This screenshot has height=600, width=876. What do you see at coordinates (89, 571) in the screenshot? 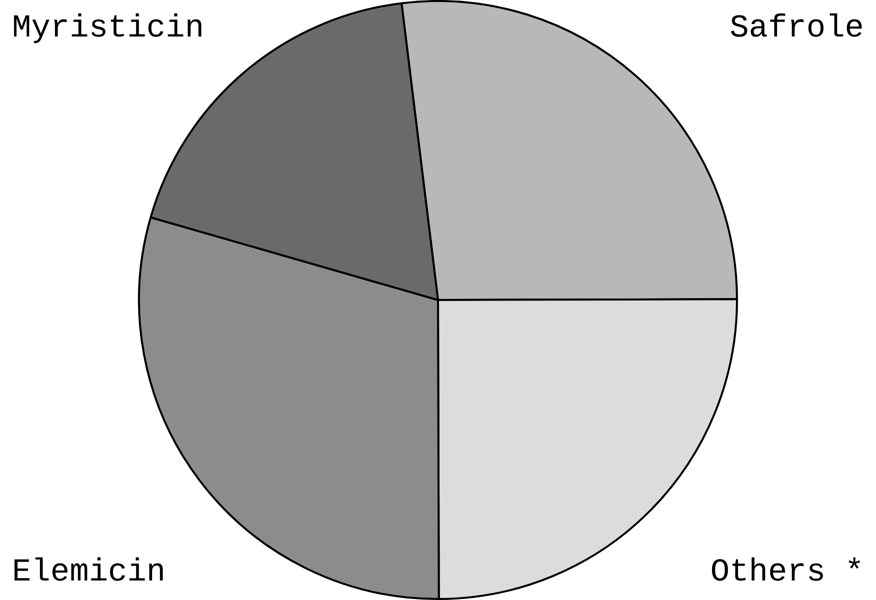
I see `slice-label: Elemicin` at bounding box center [89, 571].